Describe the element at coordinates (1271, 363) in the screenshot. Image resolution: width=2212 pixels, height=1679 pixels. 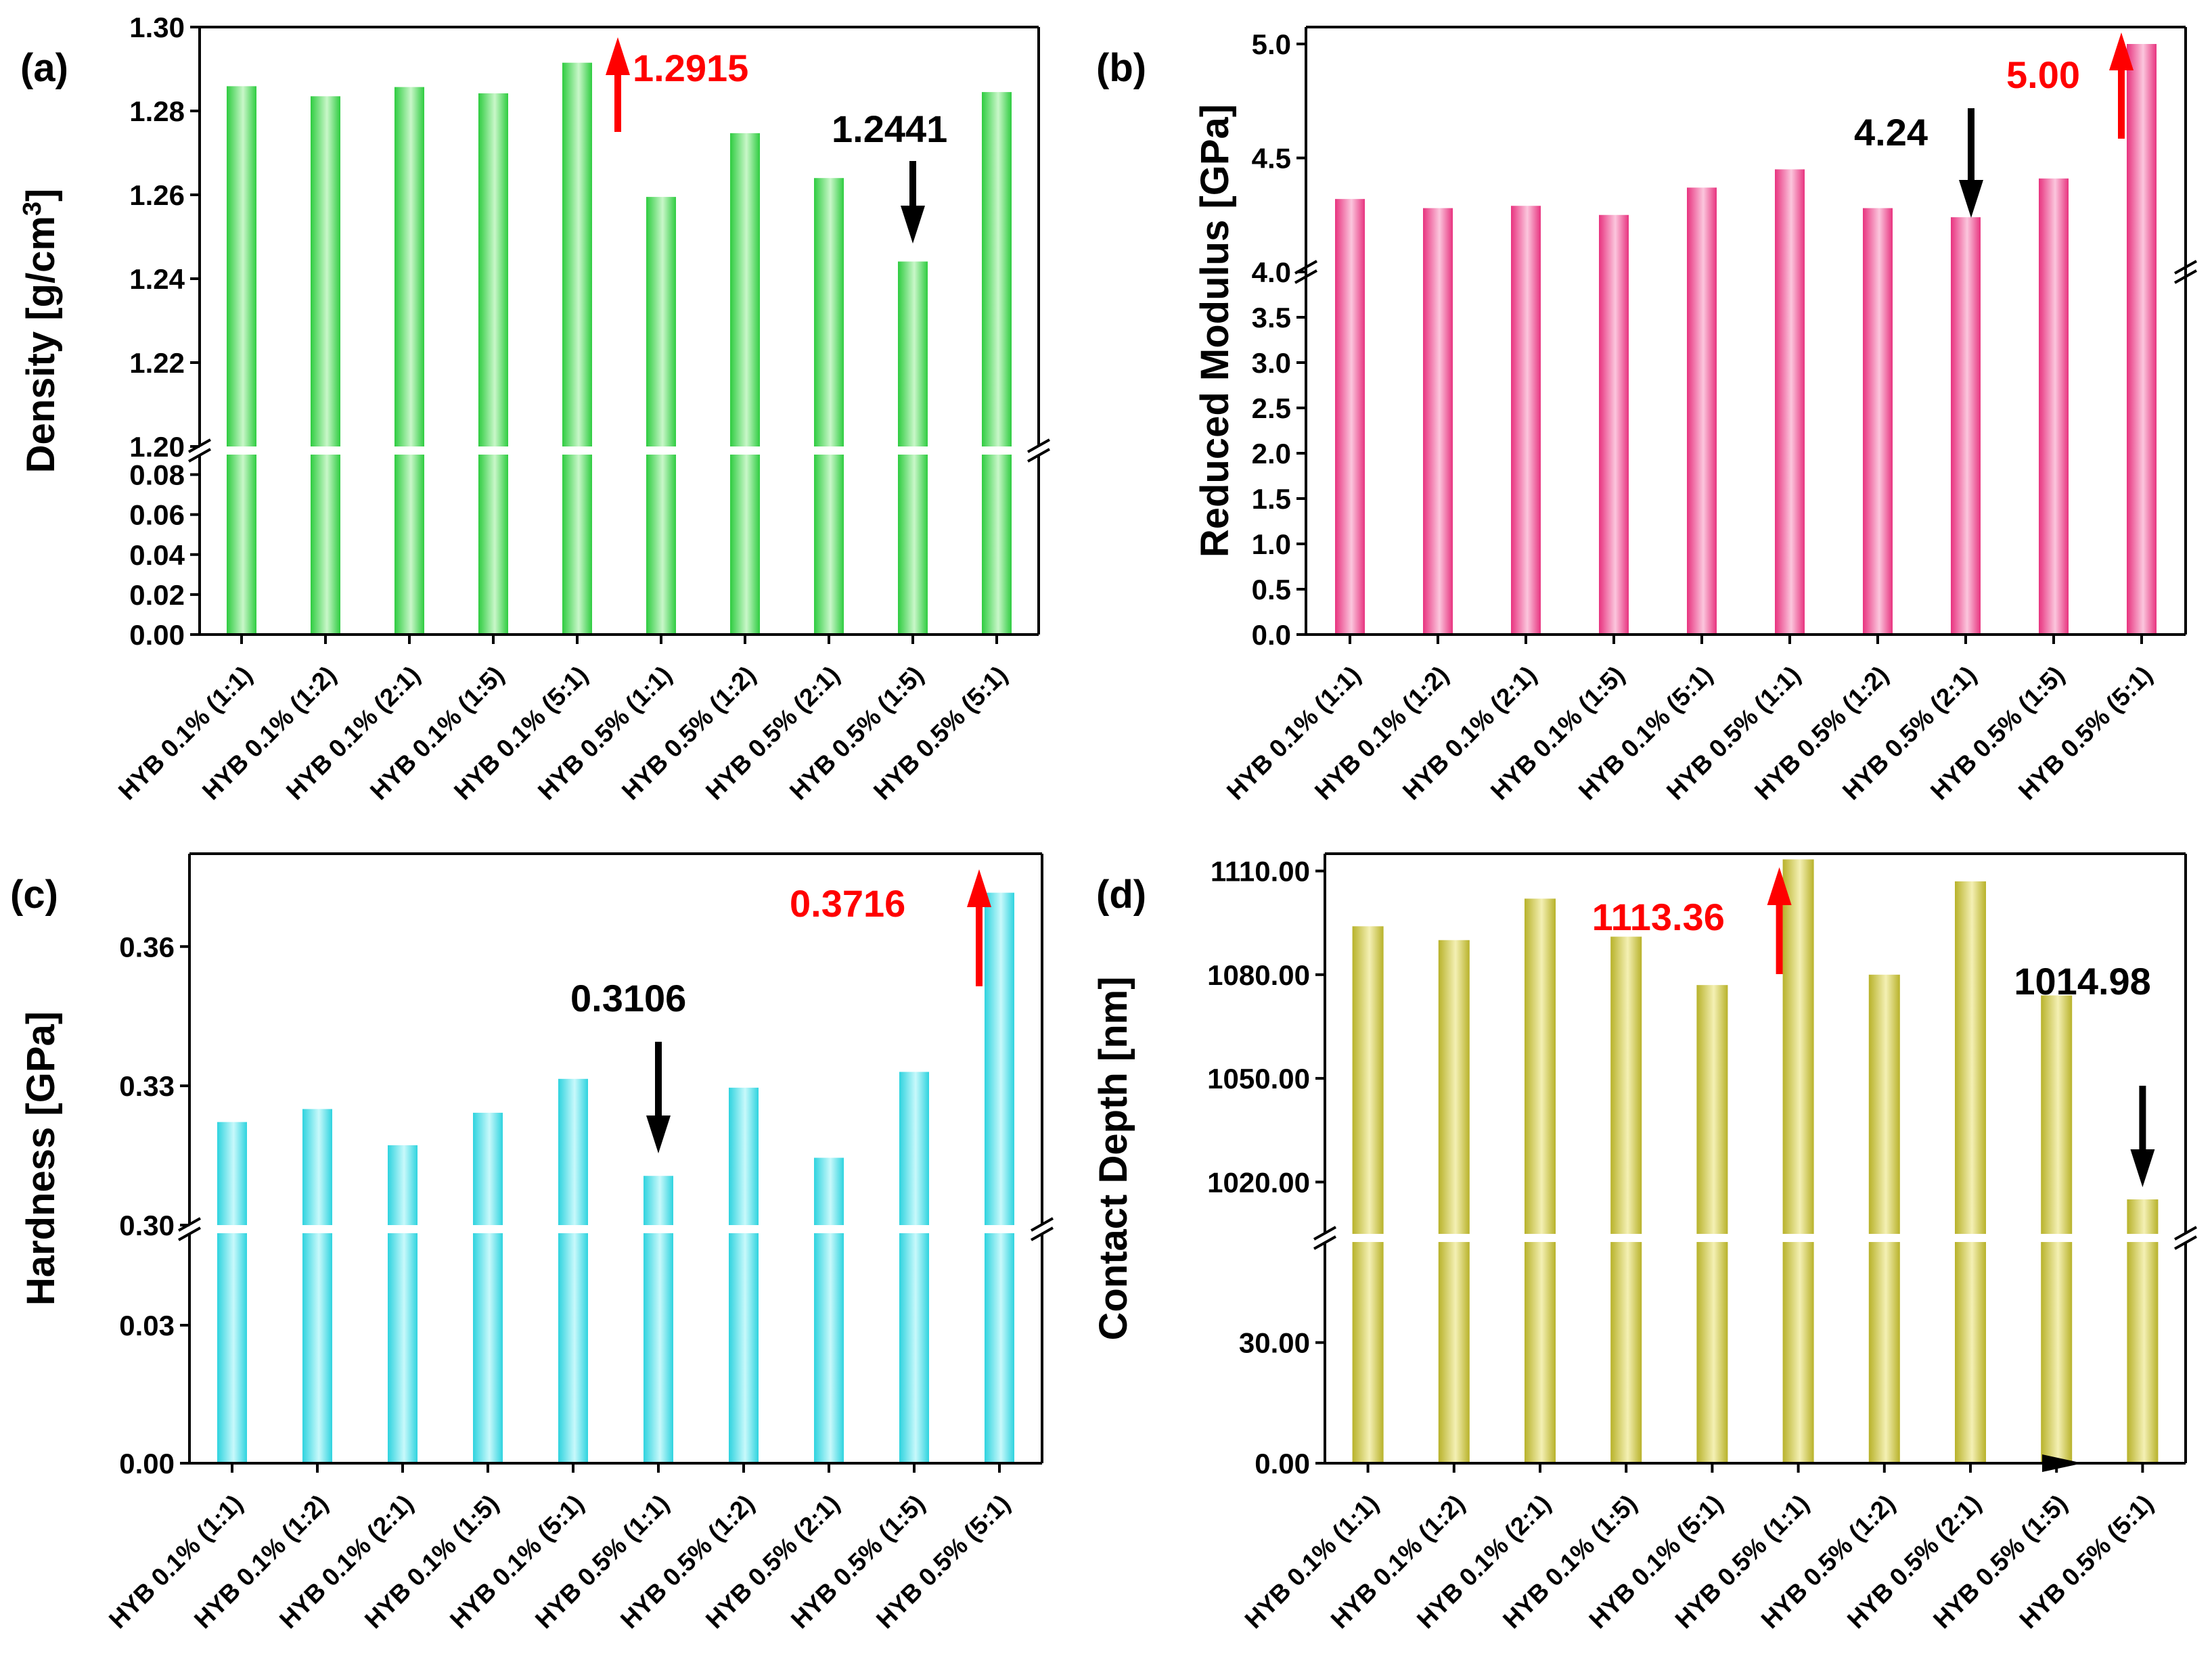
I see `y-tick-label: 3.0` at that location.